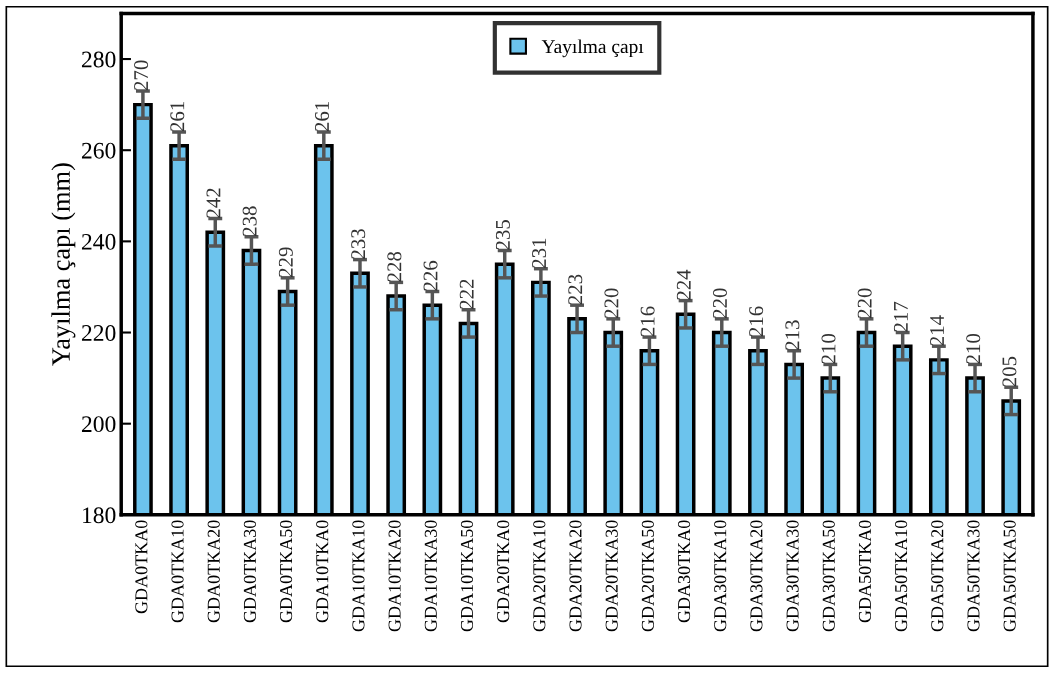 This screenshot has width=1054, height=673. I want to click on x-tick-label: GDA0TKA20, so click(213, 571).